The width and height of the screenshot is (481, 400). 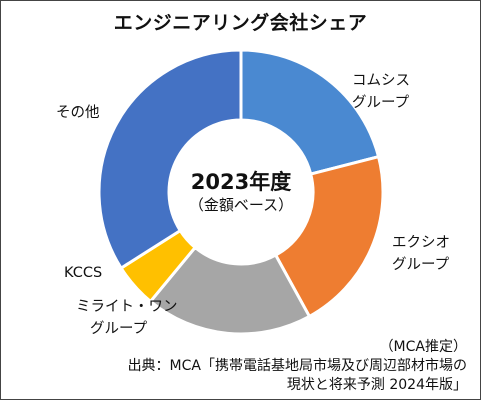 I want to click on slice-label-line: コムシス, so click(x=381, y=81).